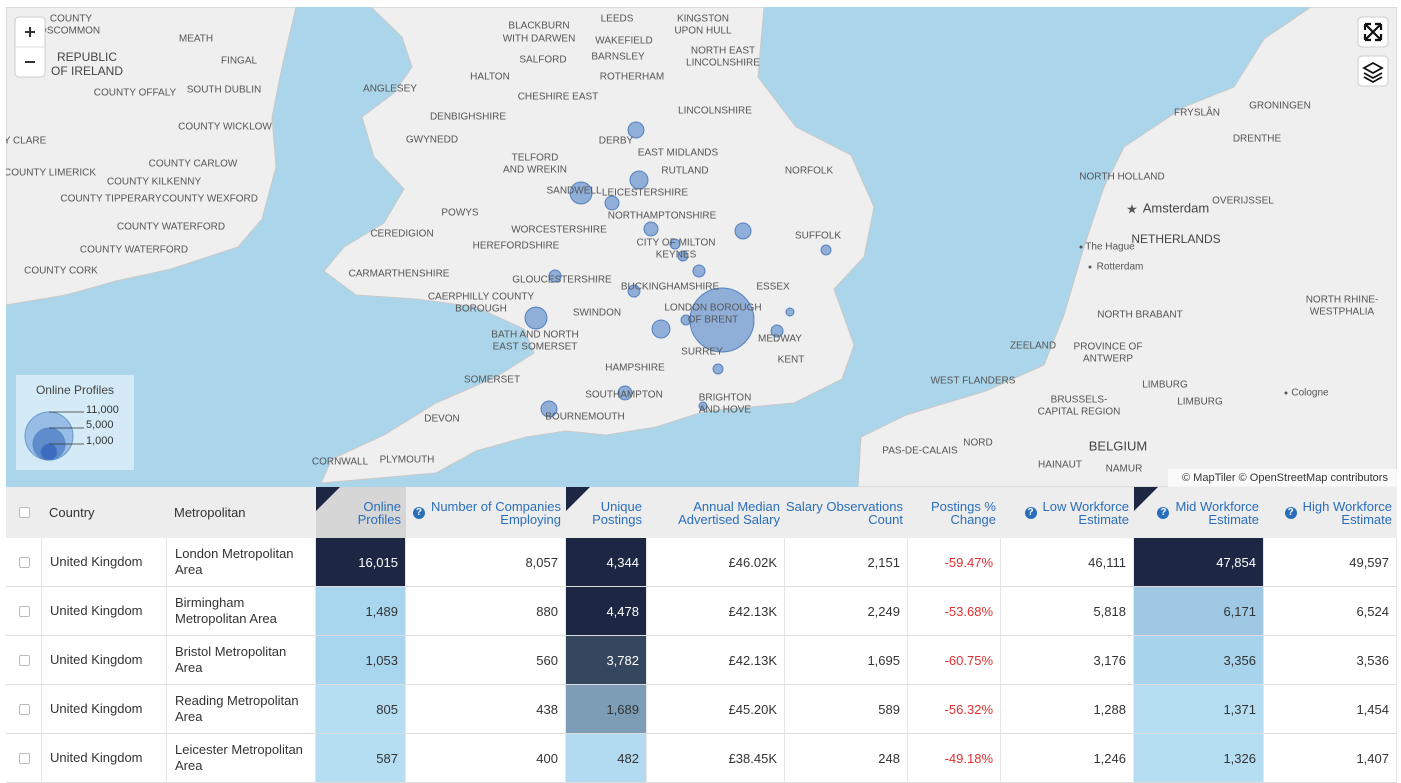  Describe the element at coordinates (486, 512) in the screenshot. I see `column-header: ? Number of Companies Employing` at that location.